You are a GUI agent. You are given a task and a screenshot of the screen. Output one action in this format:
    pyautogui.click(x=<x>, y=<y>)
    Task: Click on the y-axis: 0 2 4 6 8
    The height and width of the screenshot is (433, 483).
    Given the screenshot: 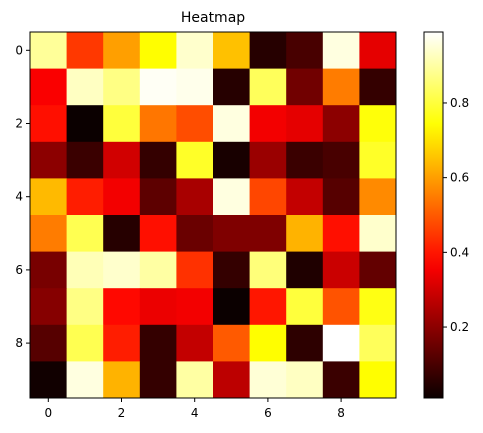 What is the action you would take?
    pyautogui.click(x=22, y=196)
    